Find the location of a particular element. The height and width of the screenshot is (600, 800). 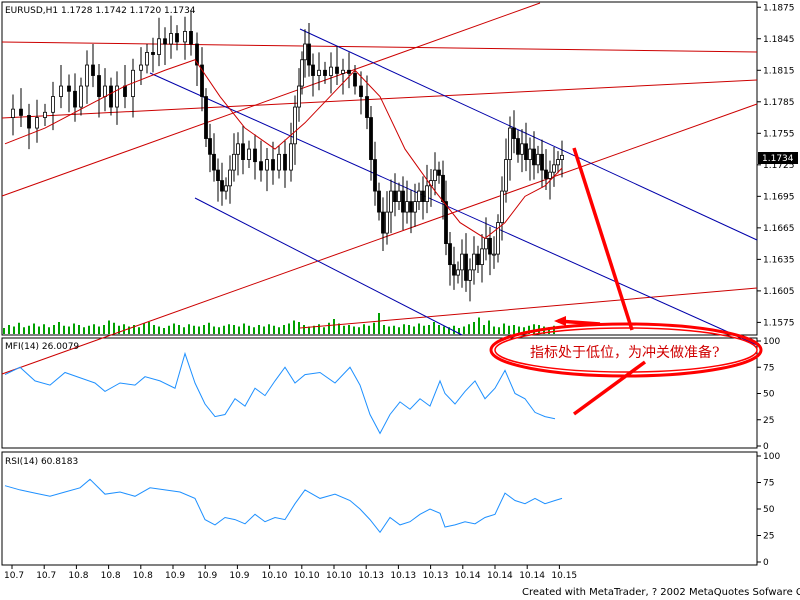

red-line-mid is located at coordinates (379, 99).